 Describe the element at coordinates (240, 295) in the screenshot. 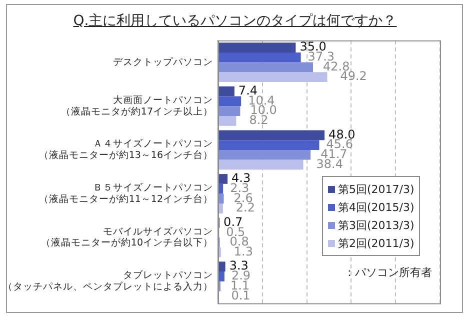

I see `data-label: 0.1` at that location.